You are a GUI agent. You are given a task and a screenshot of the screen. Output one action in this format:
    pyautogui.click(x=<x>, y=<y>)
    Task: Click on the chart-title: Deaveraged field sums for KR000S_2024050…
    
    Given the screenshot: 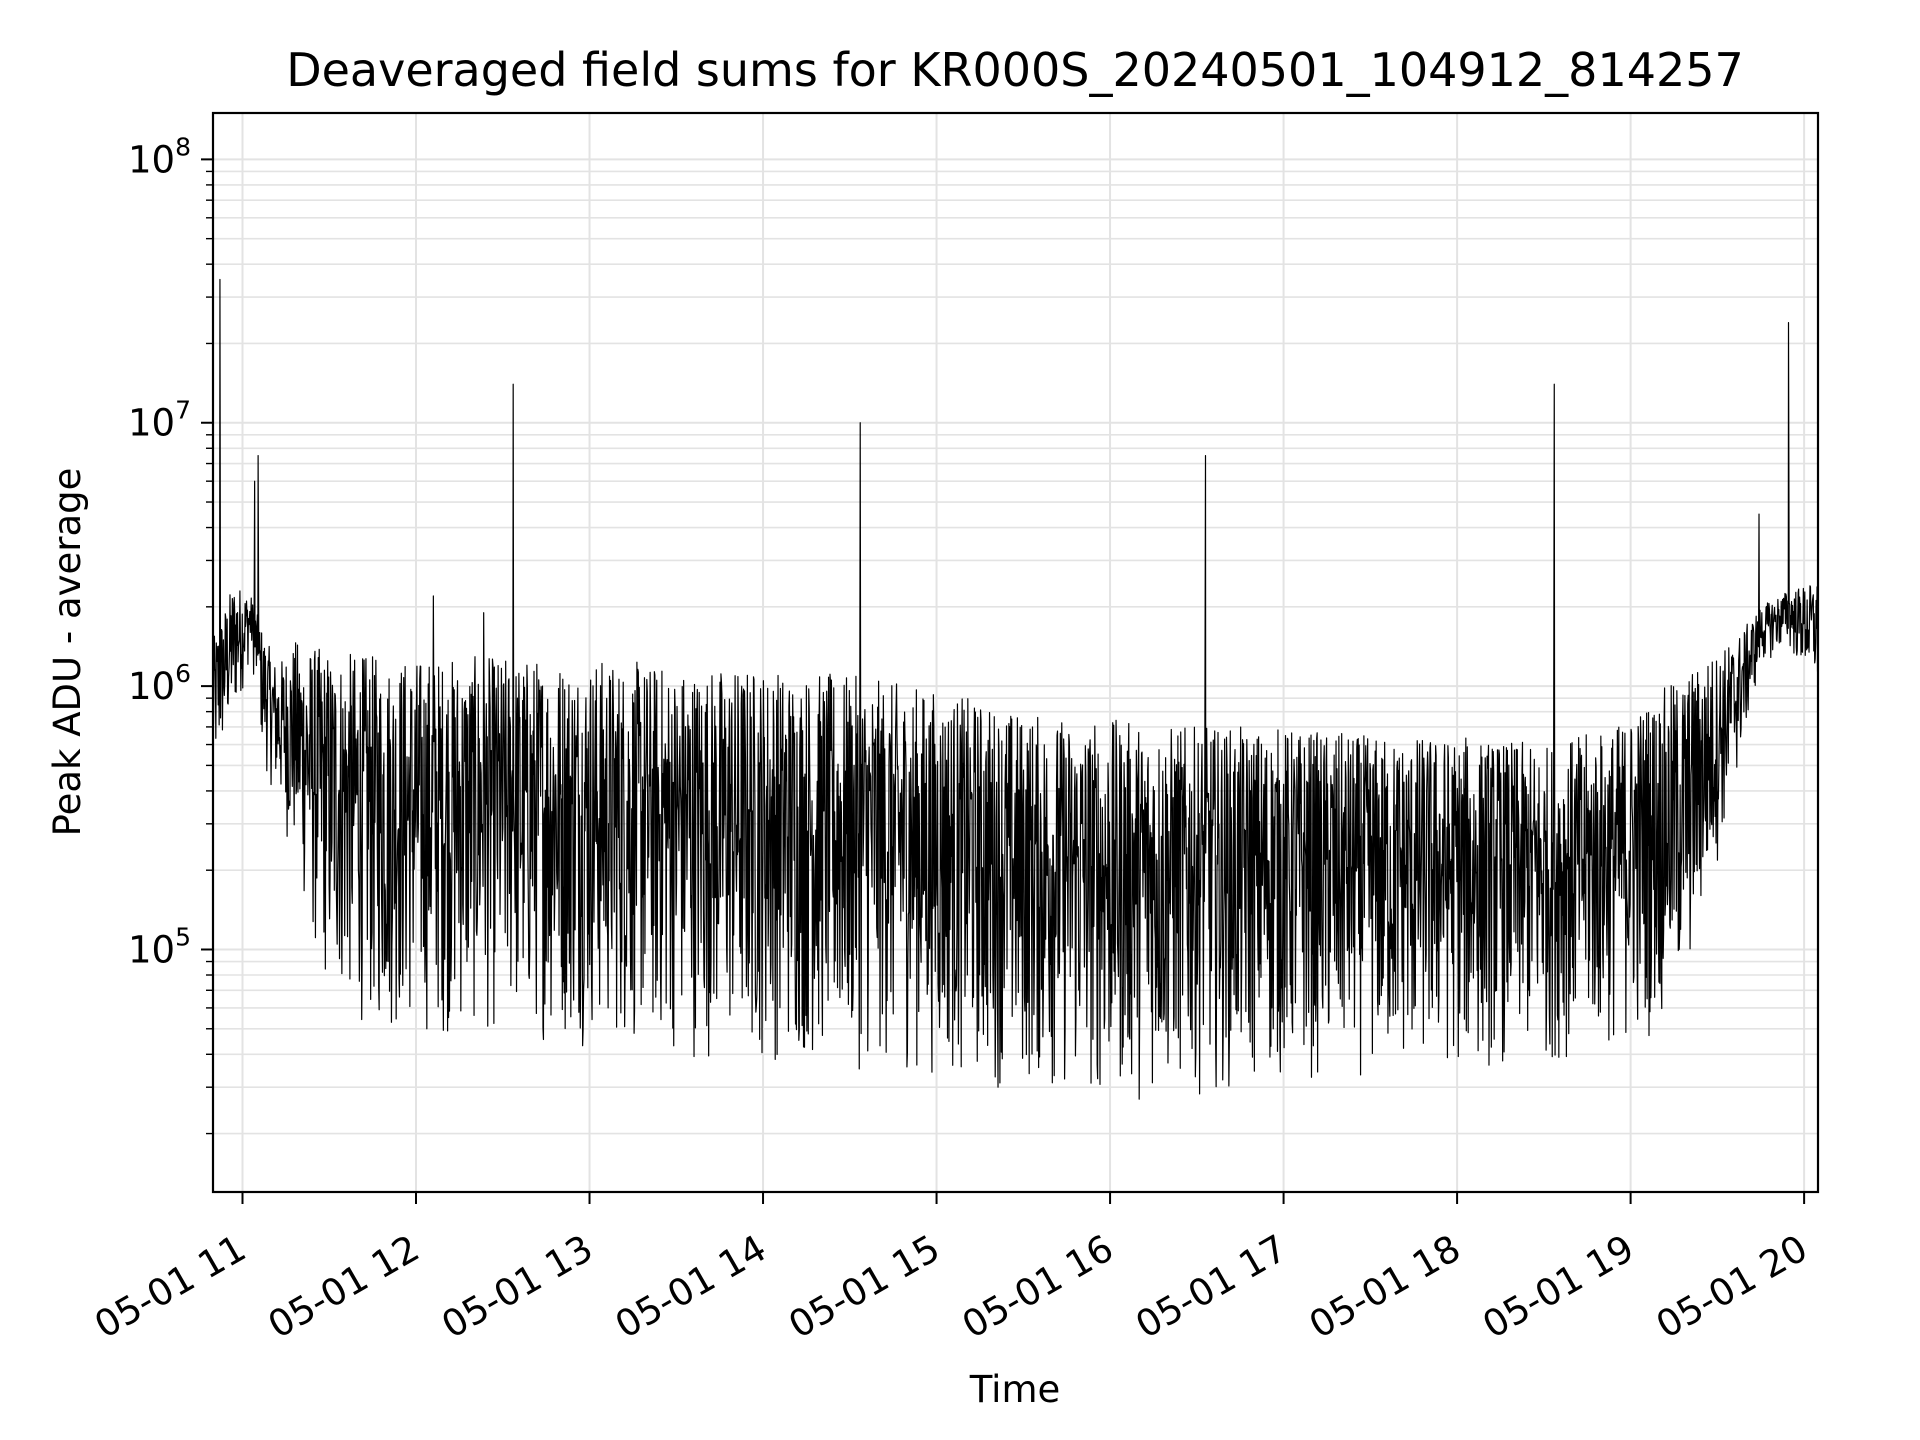 What is the action you would take?
    pyautogui.click(x=1015, y=70)
    